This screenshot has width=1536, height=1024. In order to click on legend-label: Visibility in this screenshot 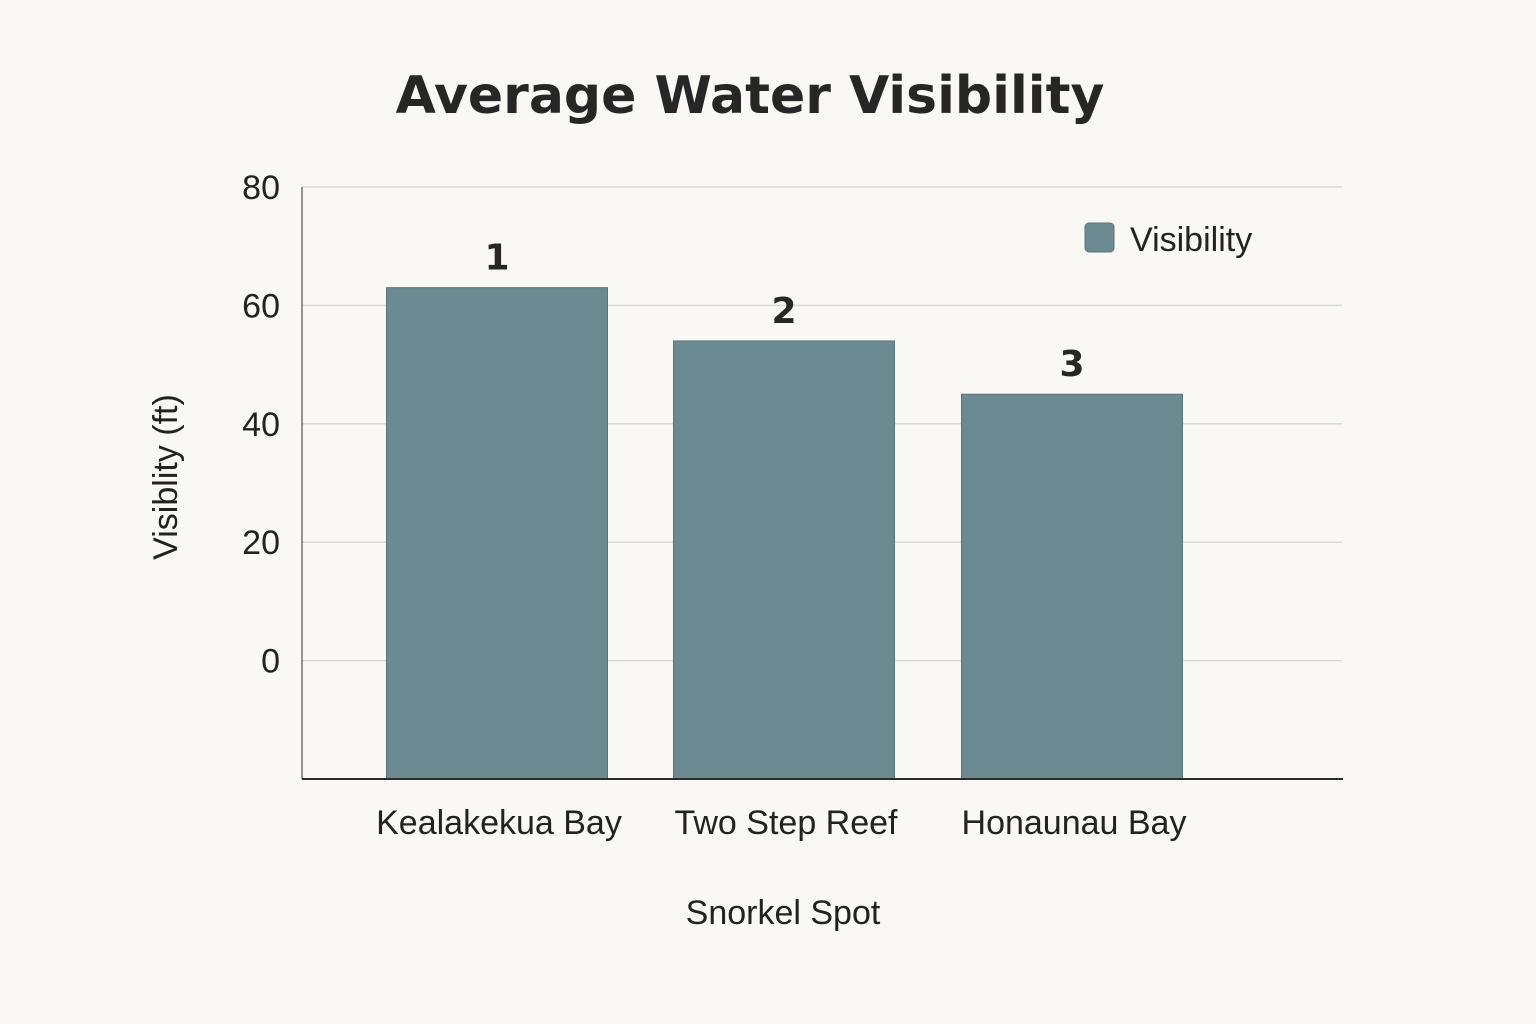, I will do `click(1191, 240)`.